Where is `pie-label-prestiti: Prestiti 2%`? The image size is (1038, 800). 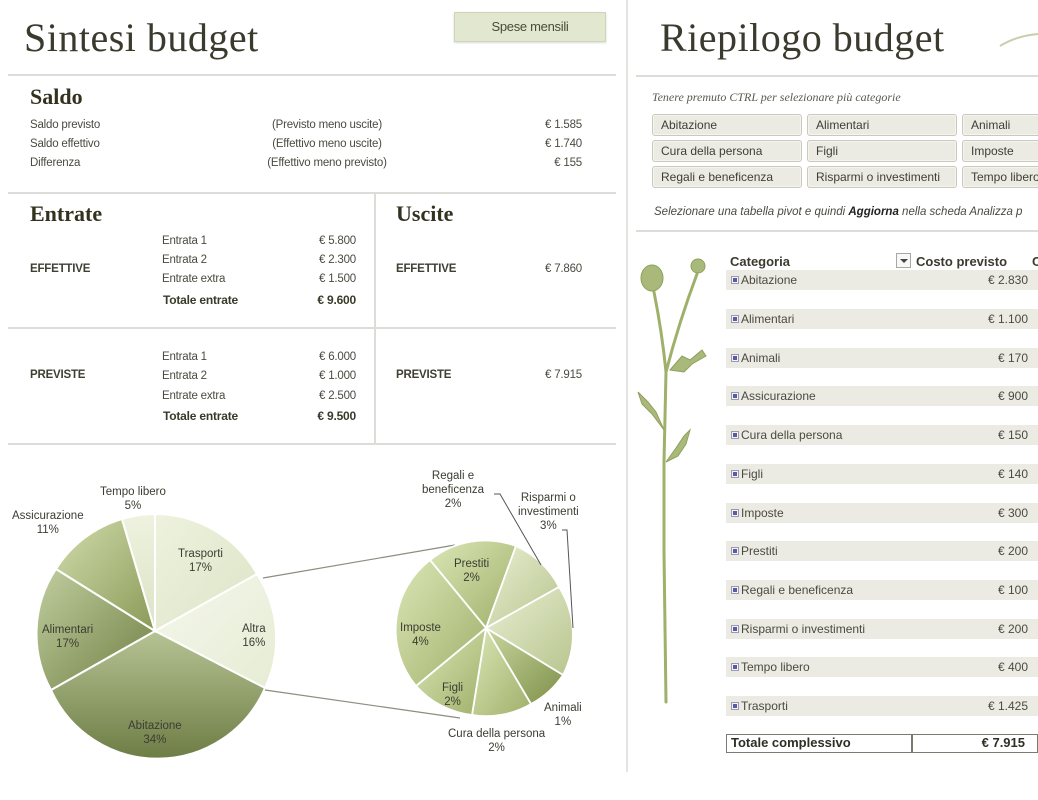
pie-label-prestiti: Prestiti 2% is located at coordinates (472, 571).